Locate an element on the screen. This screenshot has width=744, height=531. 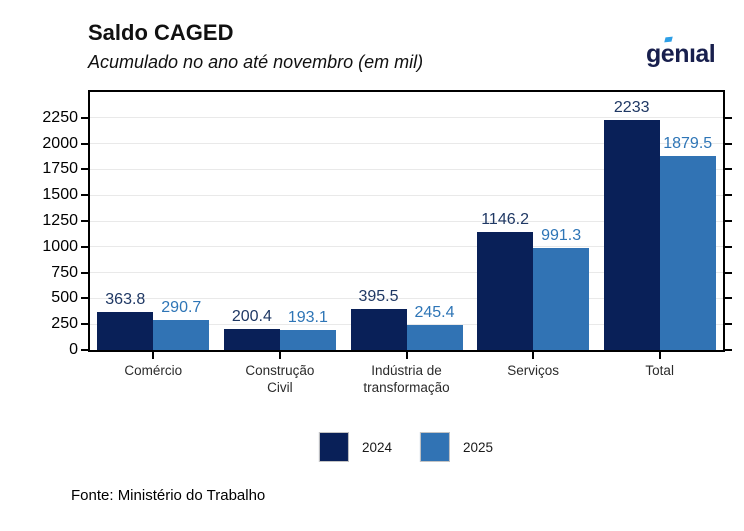
legend-label: 2024 is located at coordinates (376, 447).